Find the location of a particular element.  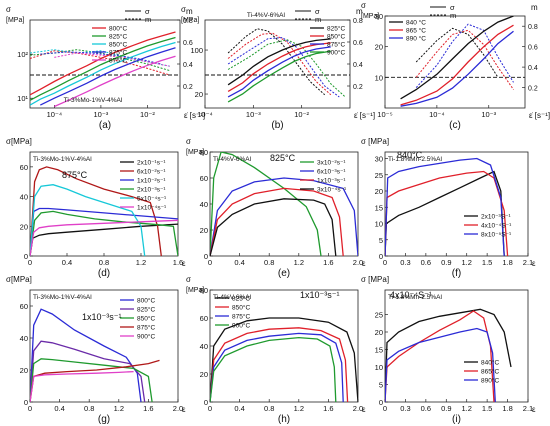

y-tick-label: 10 is located at coordinates (379, 367).